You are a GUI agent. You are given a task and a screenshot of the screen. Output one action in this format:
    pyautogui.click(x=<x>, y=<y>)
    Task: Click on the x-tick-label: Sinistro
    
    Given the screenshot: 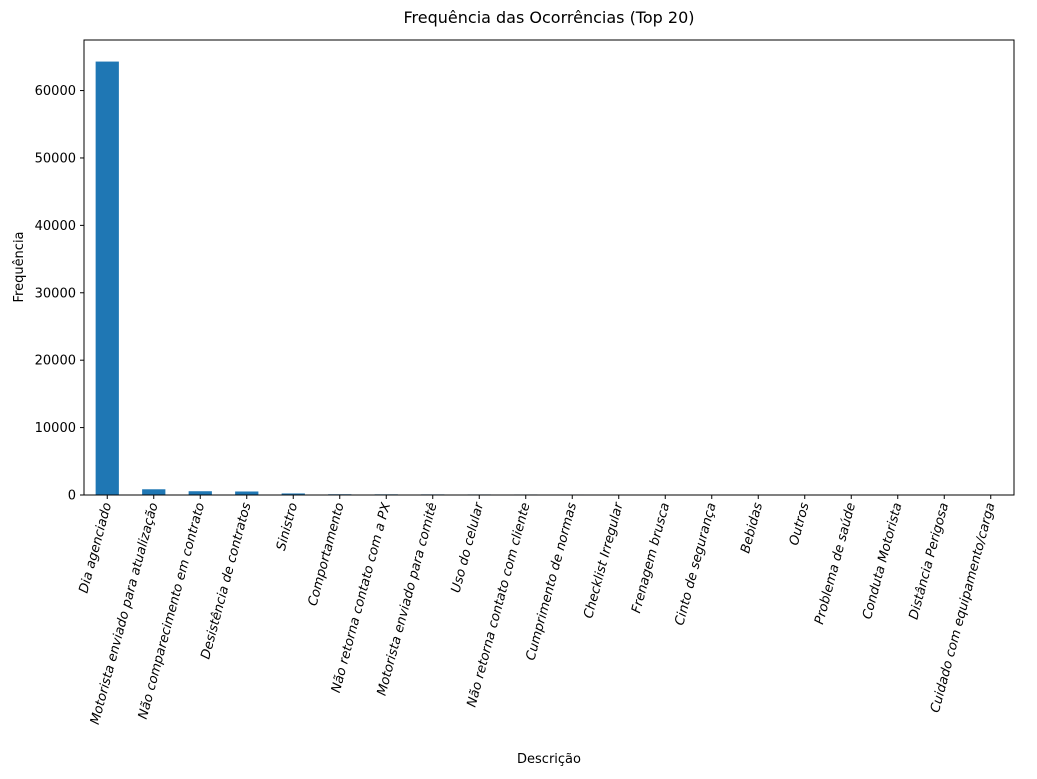 What is the action you would take?
    pyautogui.click(x=287, y=526)
    